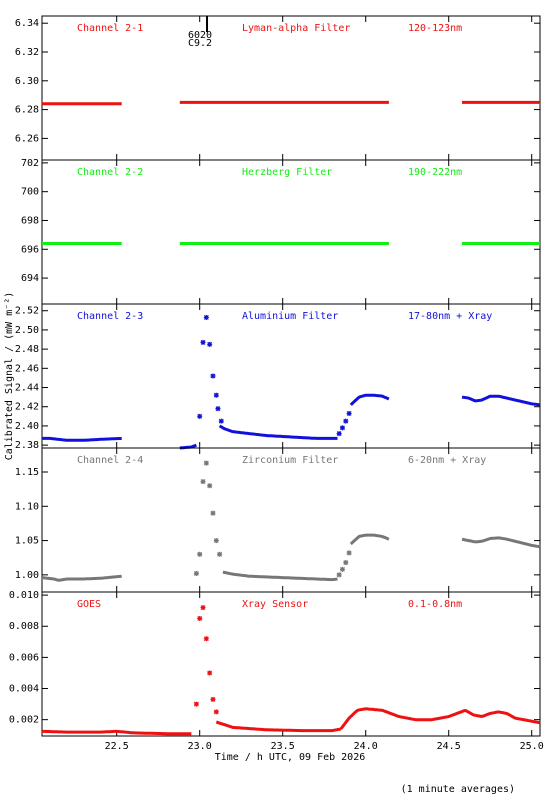 The image size is (550, 804). I want to click on y-tick-label: 1.05, so click(27, 541).